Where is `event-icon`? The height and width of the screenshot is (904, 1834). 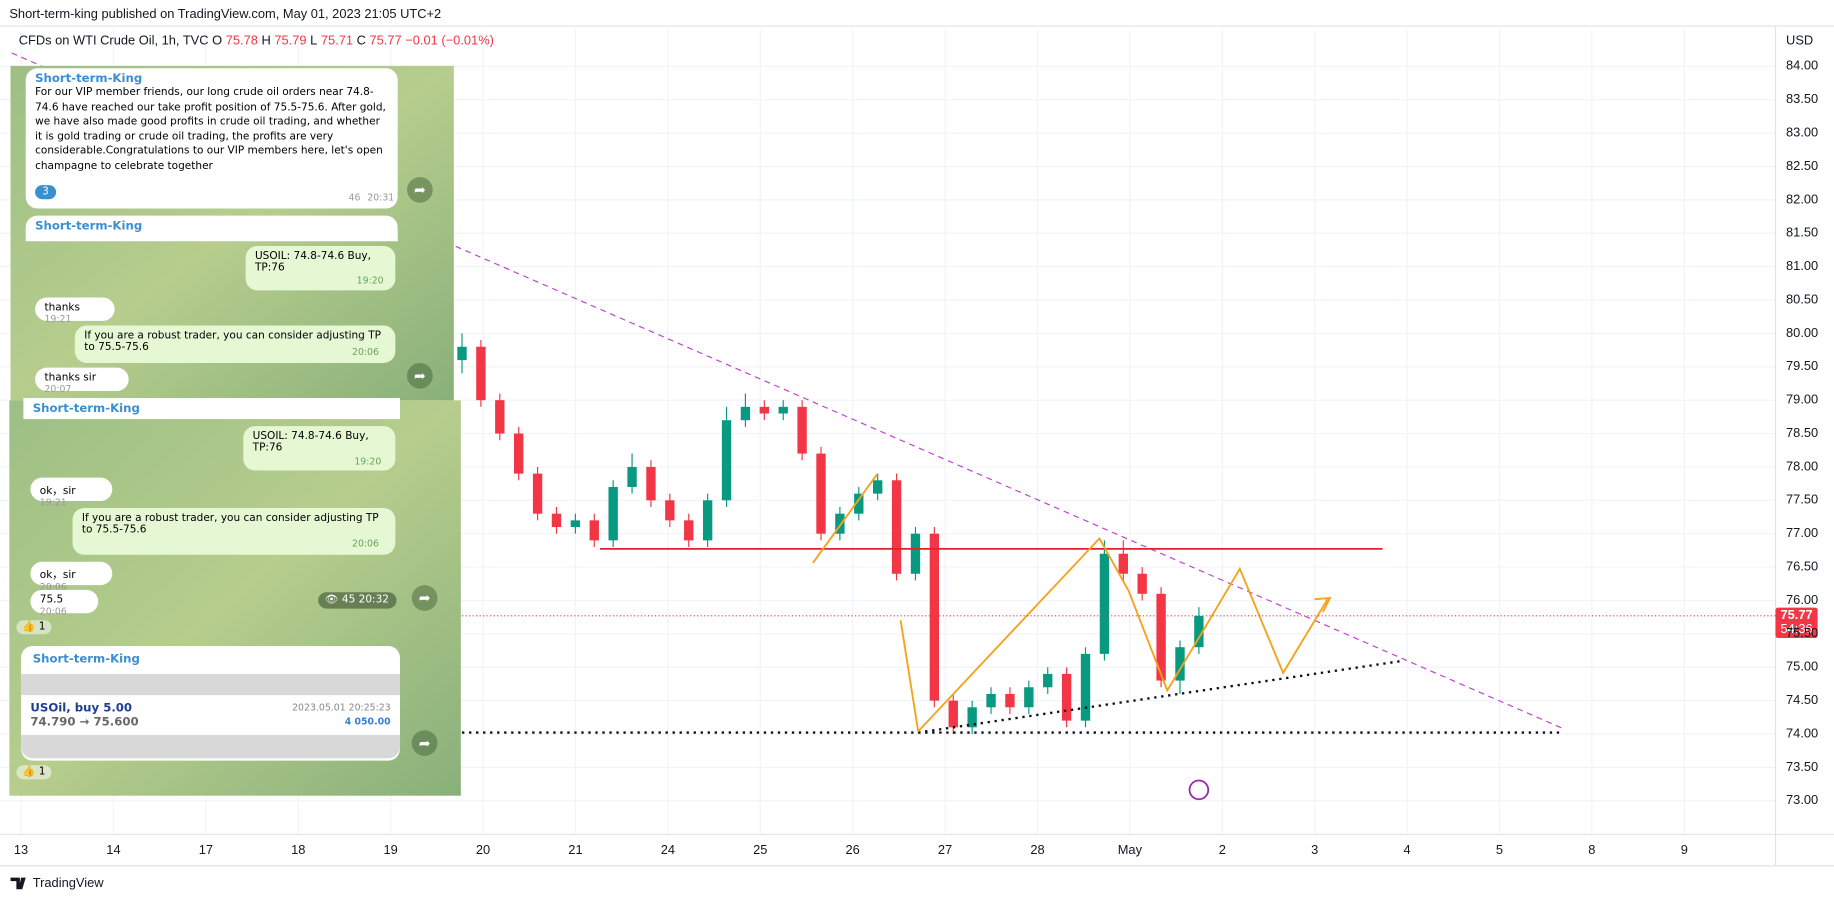 event-icon is located at coordinates (1199, 790).